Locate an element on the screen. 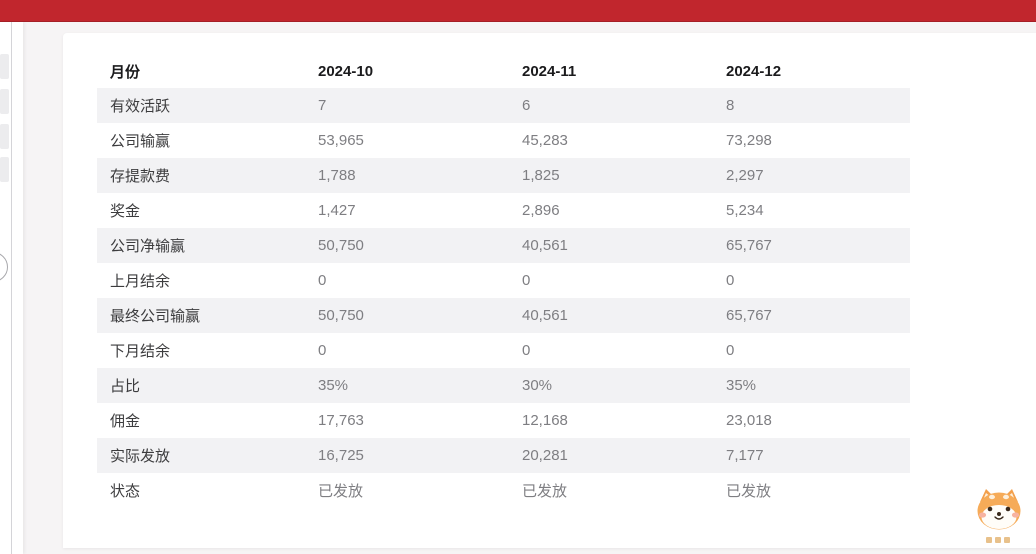 The height and width of the screenshot is (554, 1036). cell-2024-12: 2,297 is located at coordinates (745, 175).